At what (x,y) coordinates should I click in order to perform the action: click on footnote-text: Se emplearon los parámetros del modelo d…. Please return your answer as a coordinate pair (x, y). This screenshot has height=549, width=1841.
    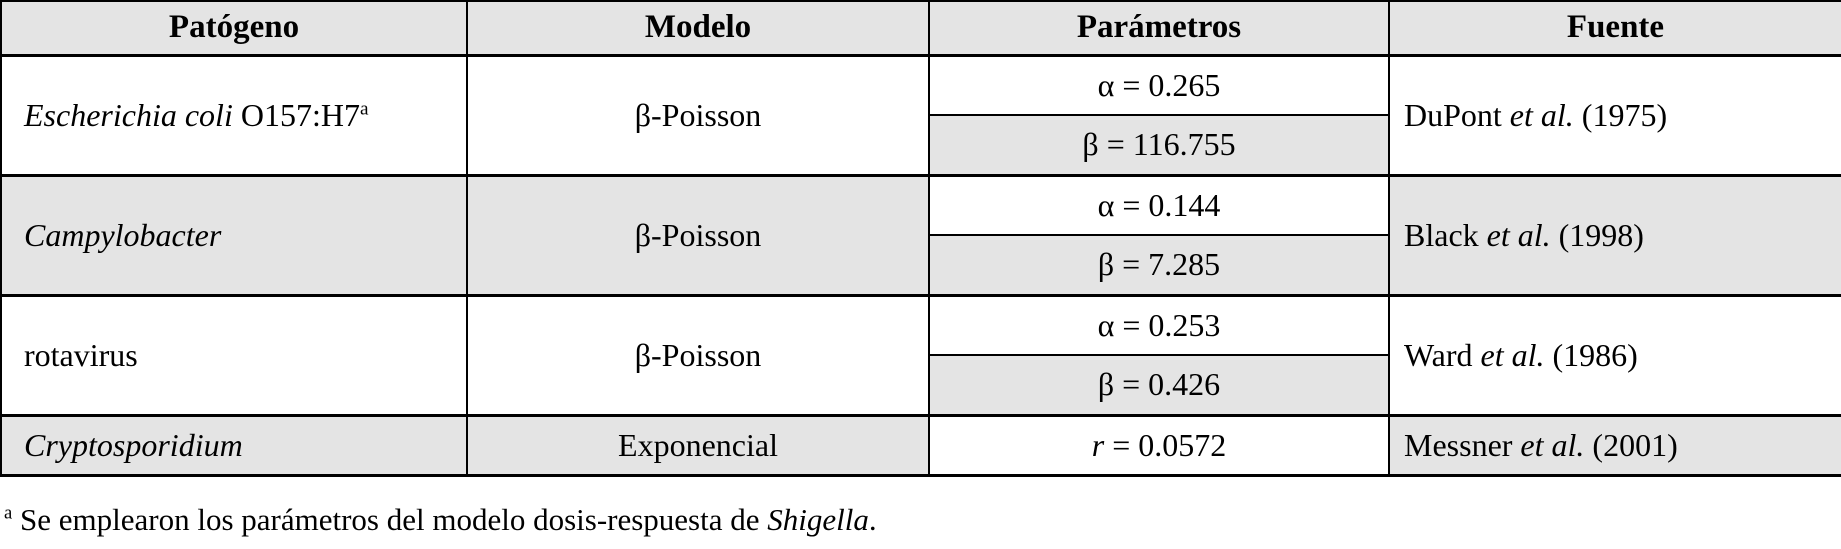
    Looking at the image, I should click on (390, 519).